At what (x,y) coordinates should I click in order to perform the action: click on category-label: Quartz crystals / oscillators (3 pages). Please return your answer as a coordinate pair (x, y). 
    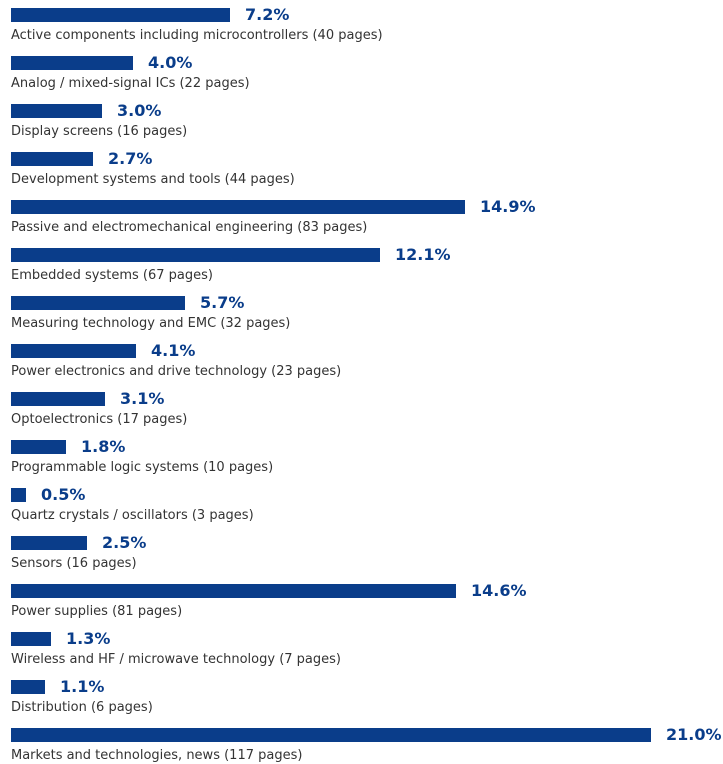
    Looking at the image, I should click on (132, 515).